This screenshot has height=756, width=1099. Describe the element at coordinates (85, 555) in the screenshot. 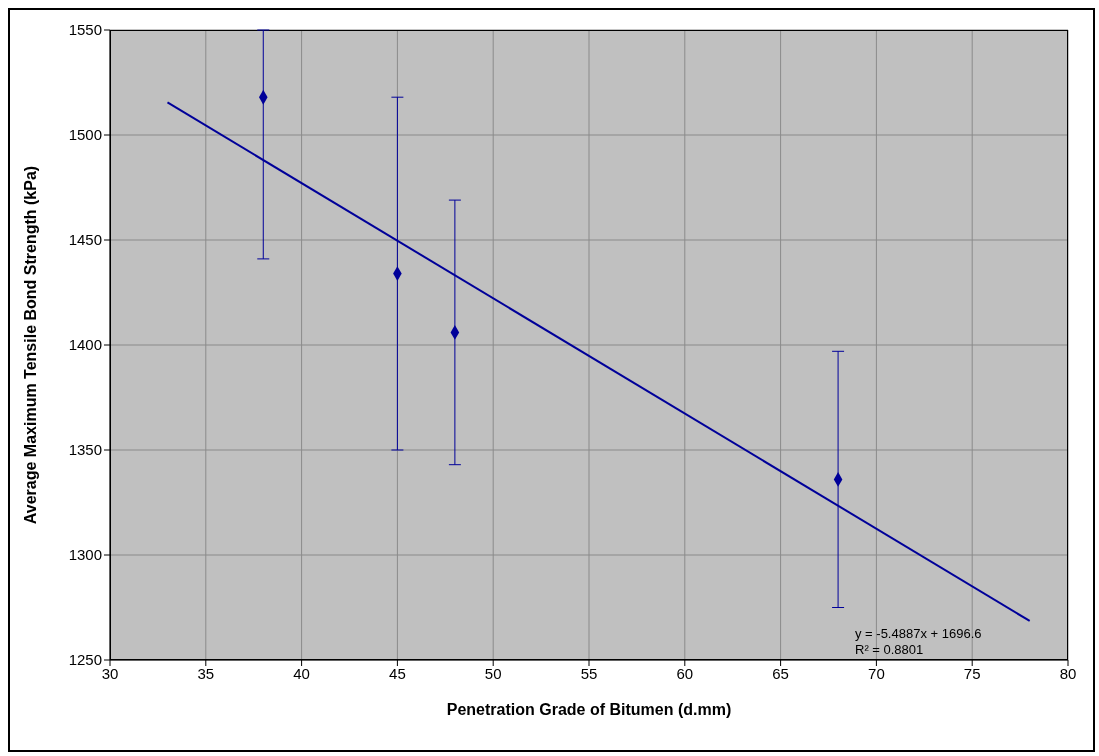

I see `y-tick-label: 1300` at that location.